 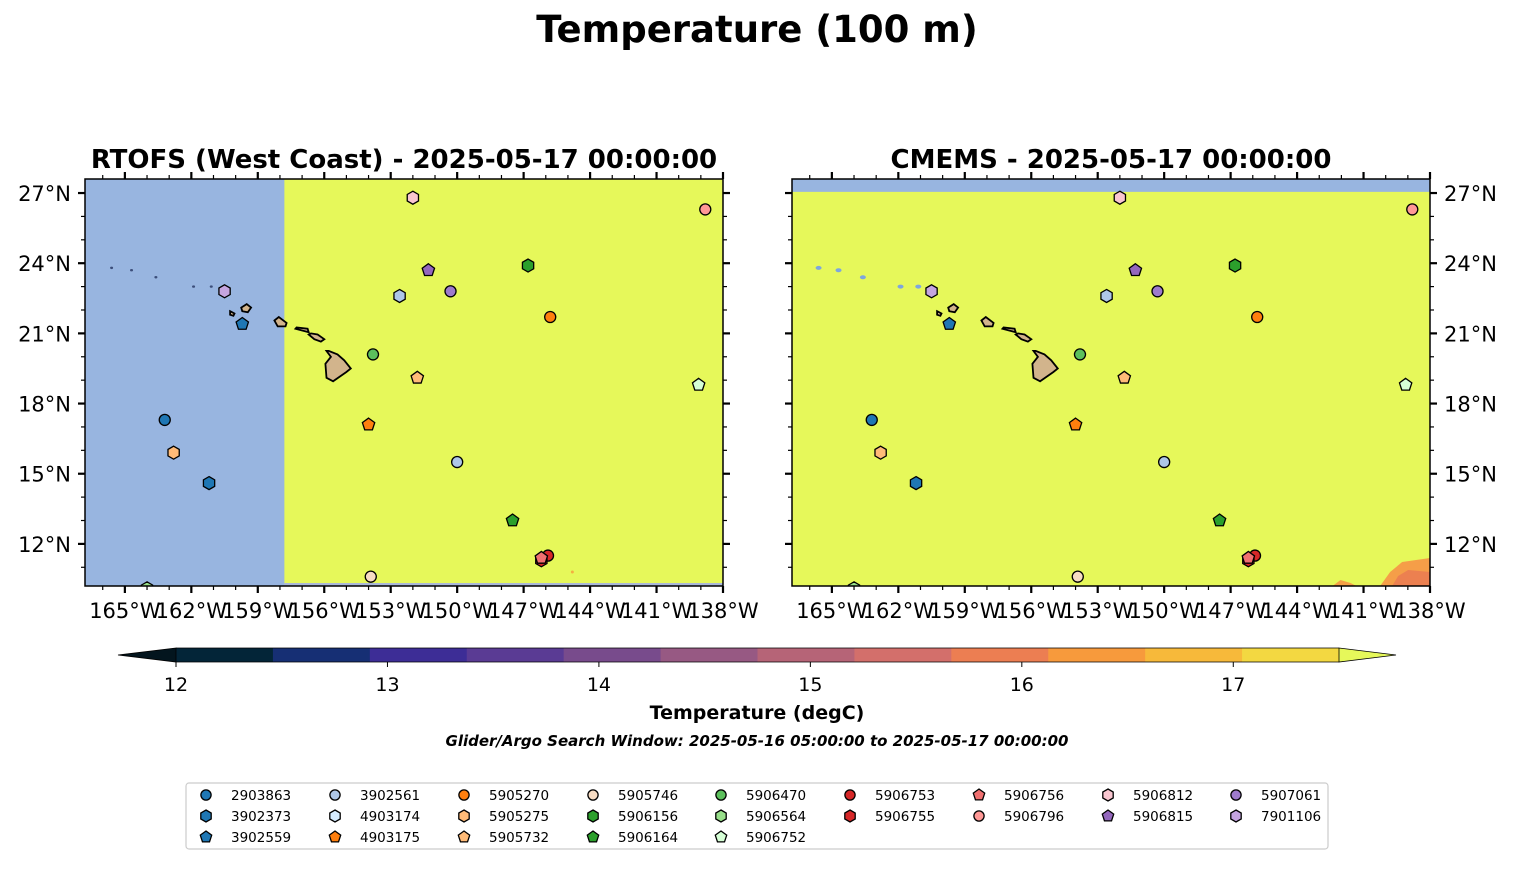 What do you see at coordinates (1367, 655) in the screenshot?
I see `colorbar-over-extension` at bounding box center [1367, 655].